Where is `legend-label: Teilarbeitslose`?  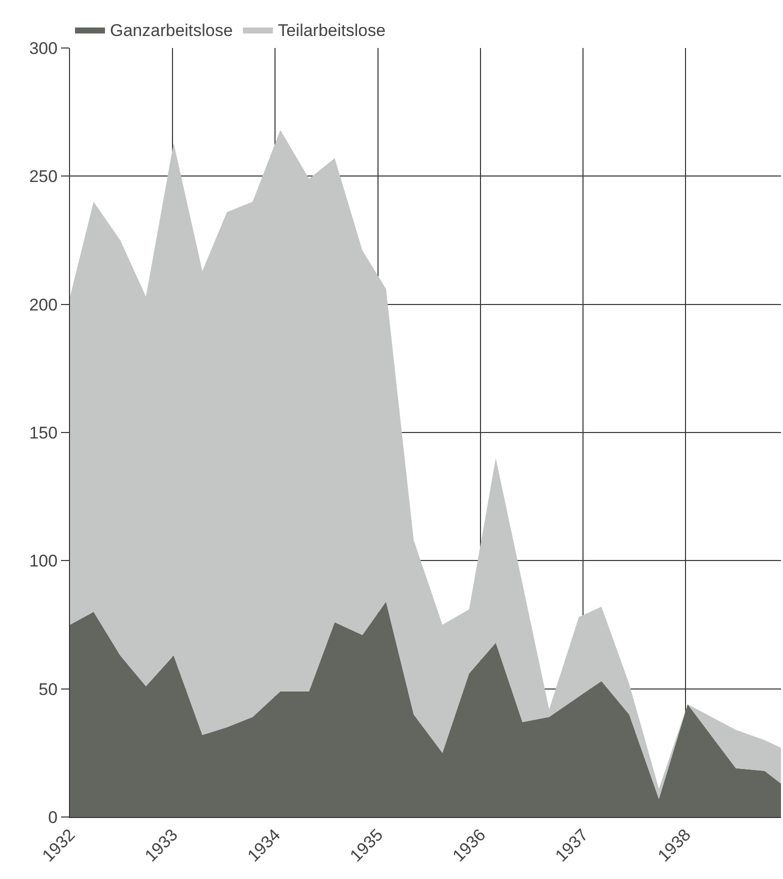 legend-label: Teilarbeitslose is located at coordinates (332, 30).